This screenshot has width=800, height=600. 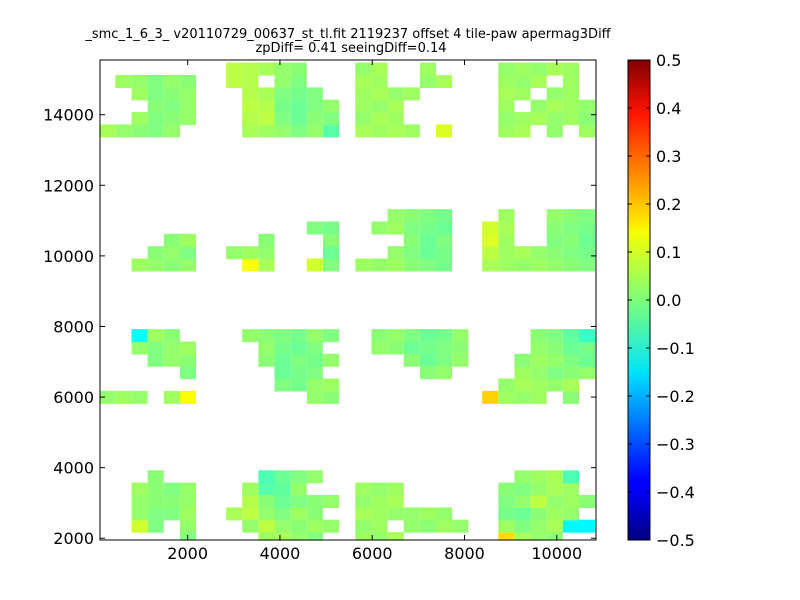 I want to click on colorbar-tick-label: 0.2, so click(x=668, y=204).